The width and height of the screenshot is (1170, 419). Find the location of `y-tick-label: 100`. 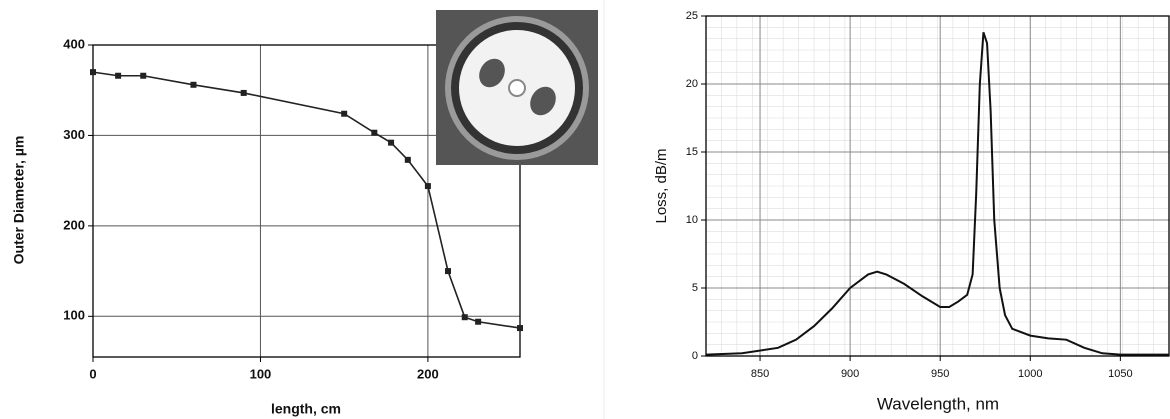

y-tick-label: 100 is located at coordinates (74, 315).